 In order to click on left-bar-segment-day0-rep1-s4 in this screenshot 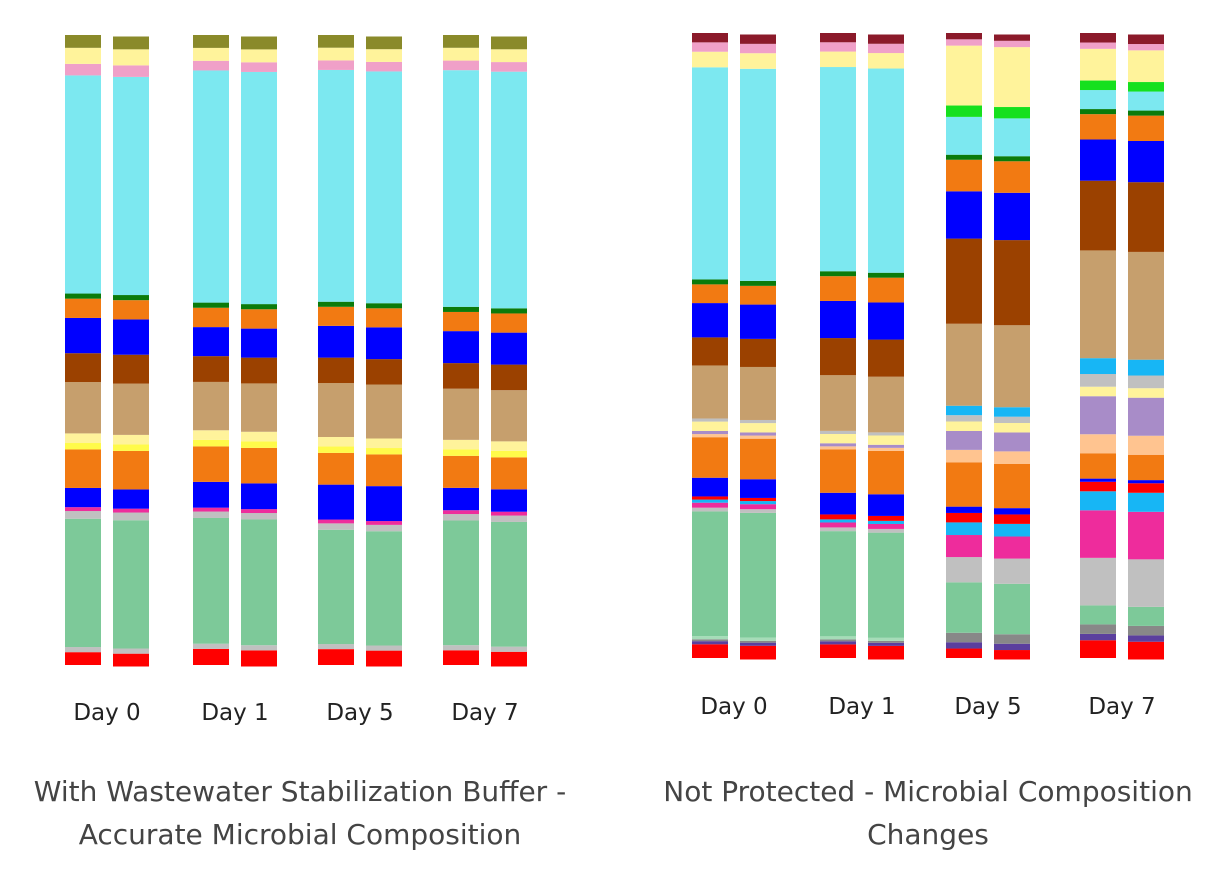, I will do `click(83, 509)`.